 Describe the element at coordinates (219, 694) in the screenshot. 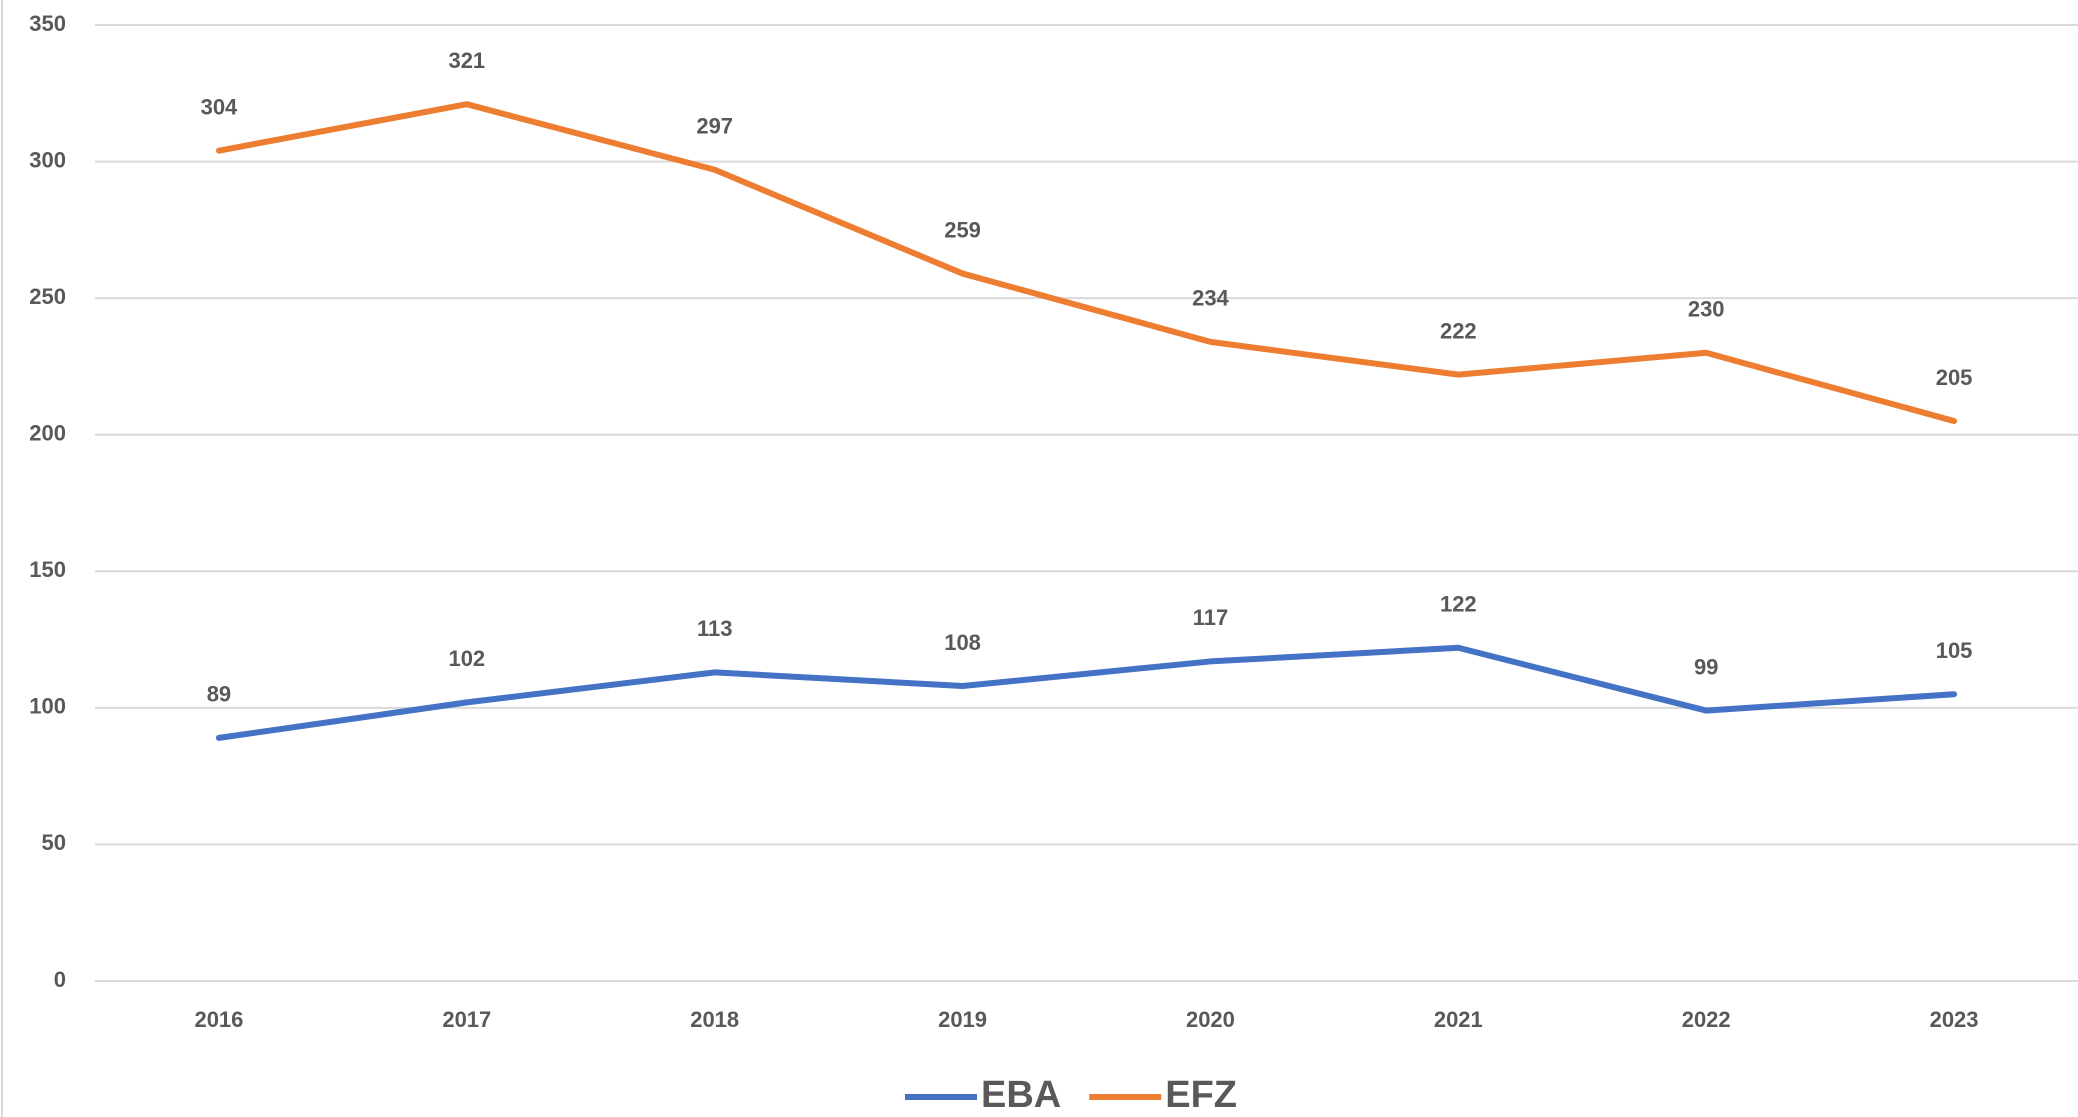

I see `data-label: 89` at that location.